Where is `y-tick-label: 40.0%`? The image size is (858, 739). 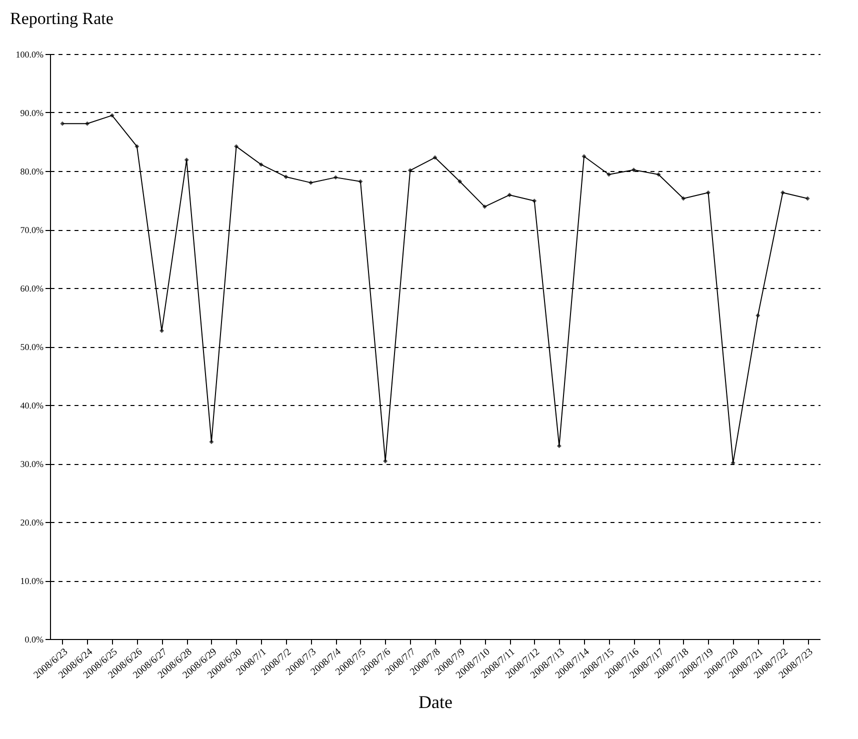
y-tick-label: 40.0% is located at coordinates (32, 405).